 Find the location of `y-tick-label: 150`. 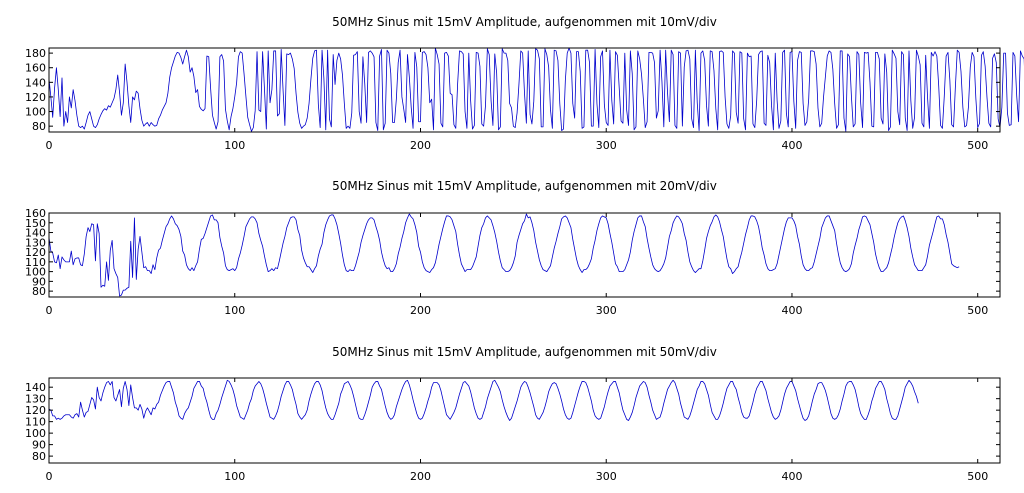

y-tick-label: 150 is located at coordinates (35, 223).